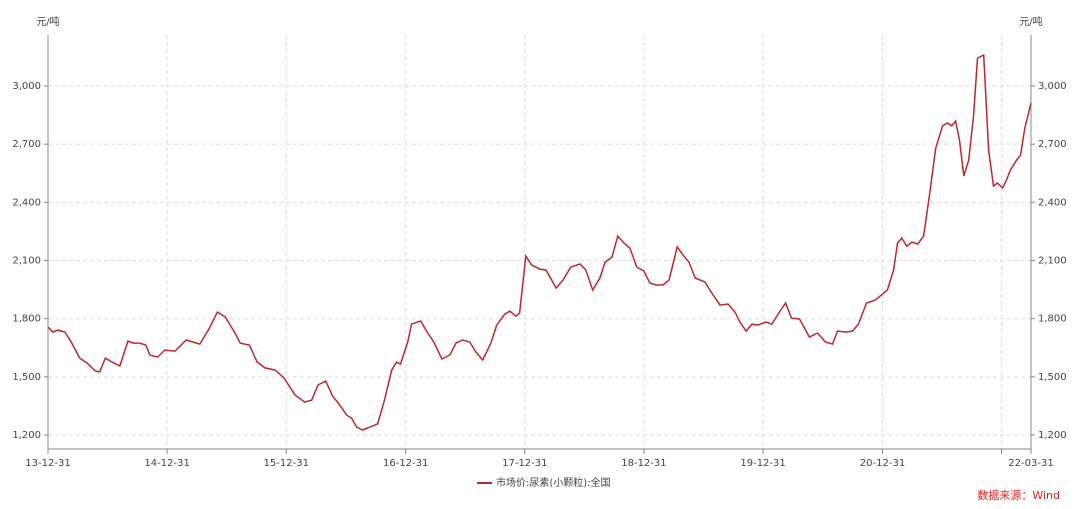 This screenshot has width=1080, height=509. I want to click on x-tick-label: 13-12-31, so click(47, 463).